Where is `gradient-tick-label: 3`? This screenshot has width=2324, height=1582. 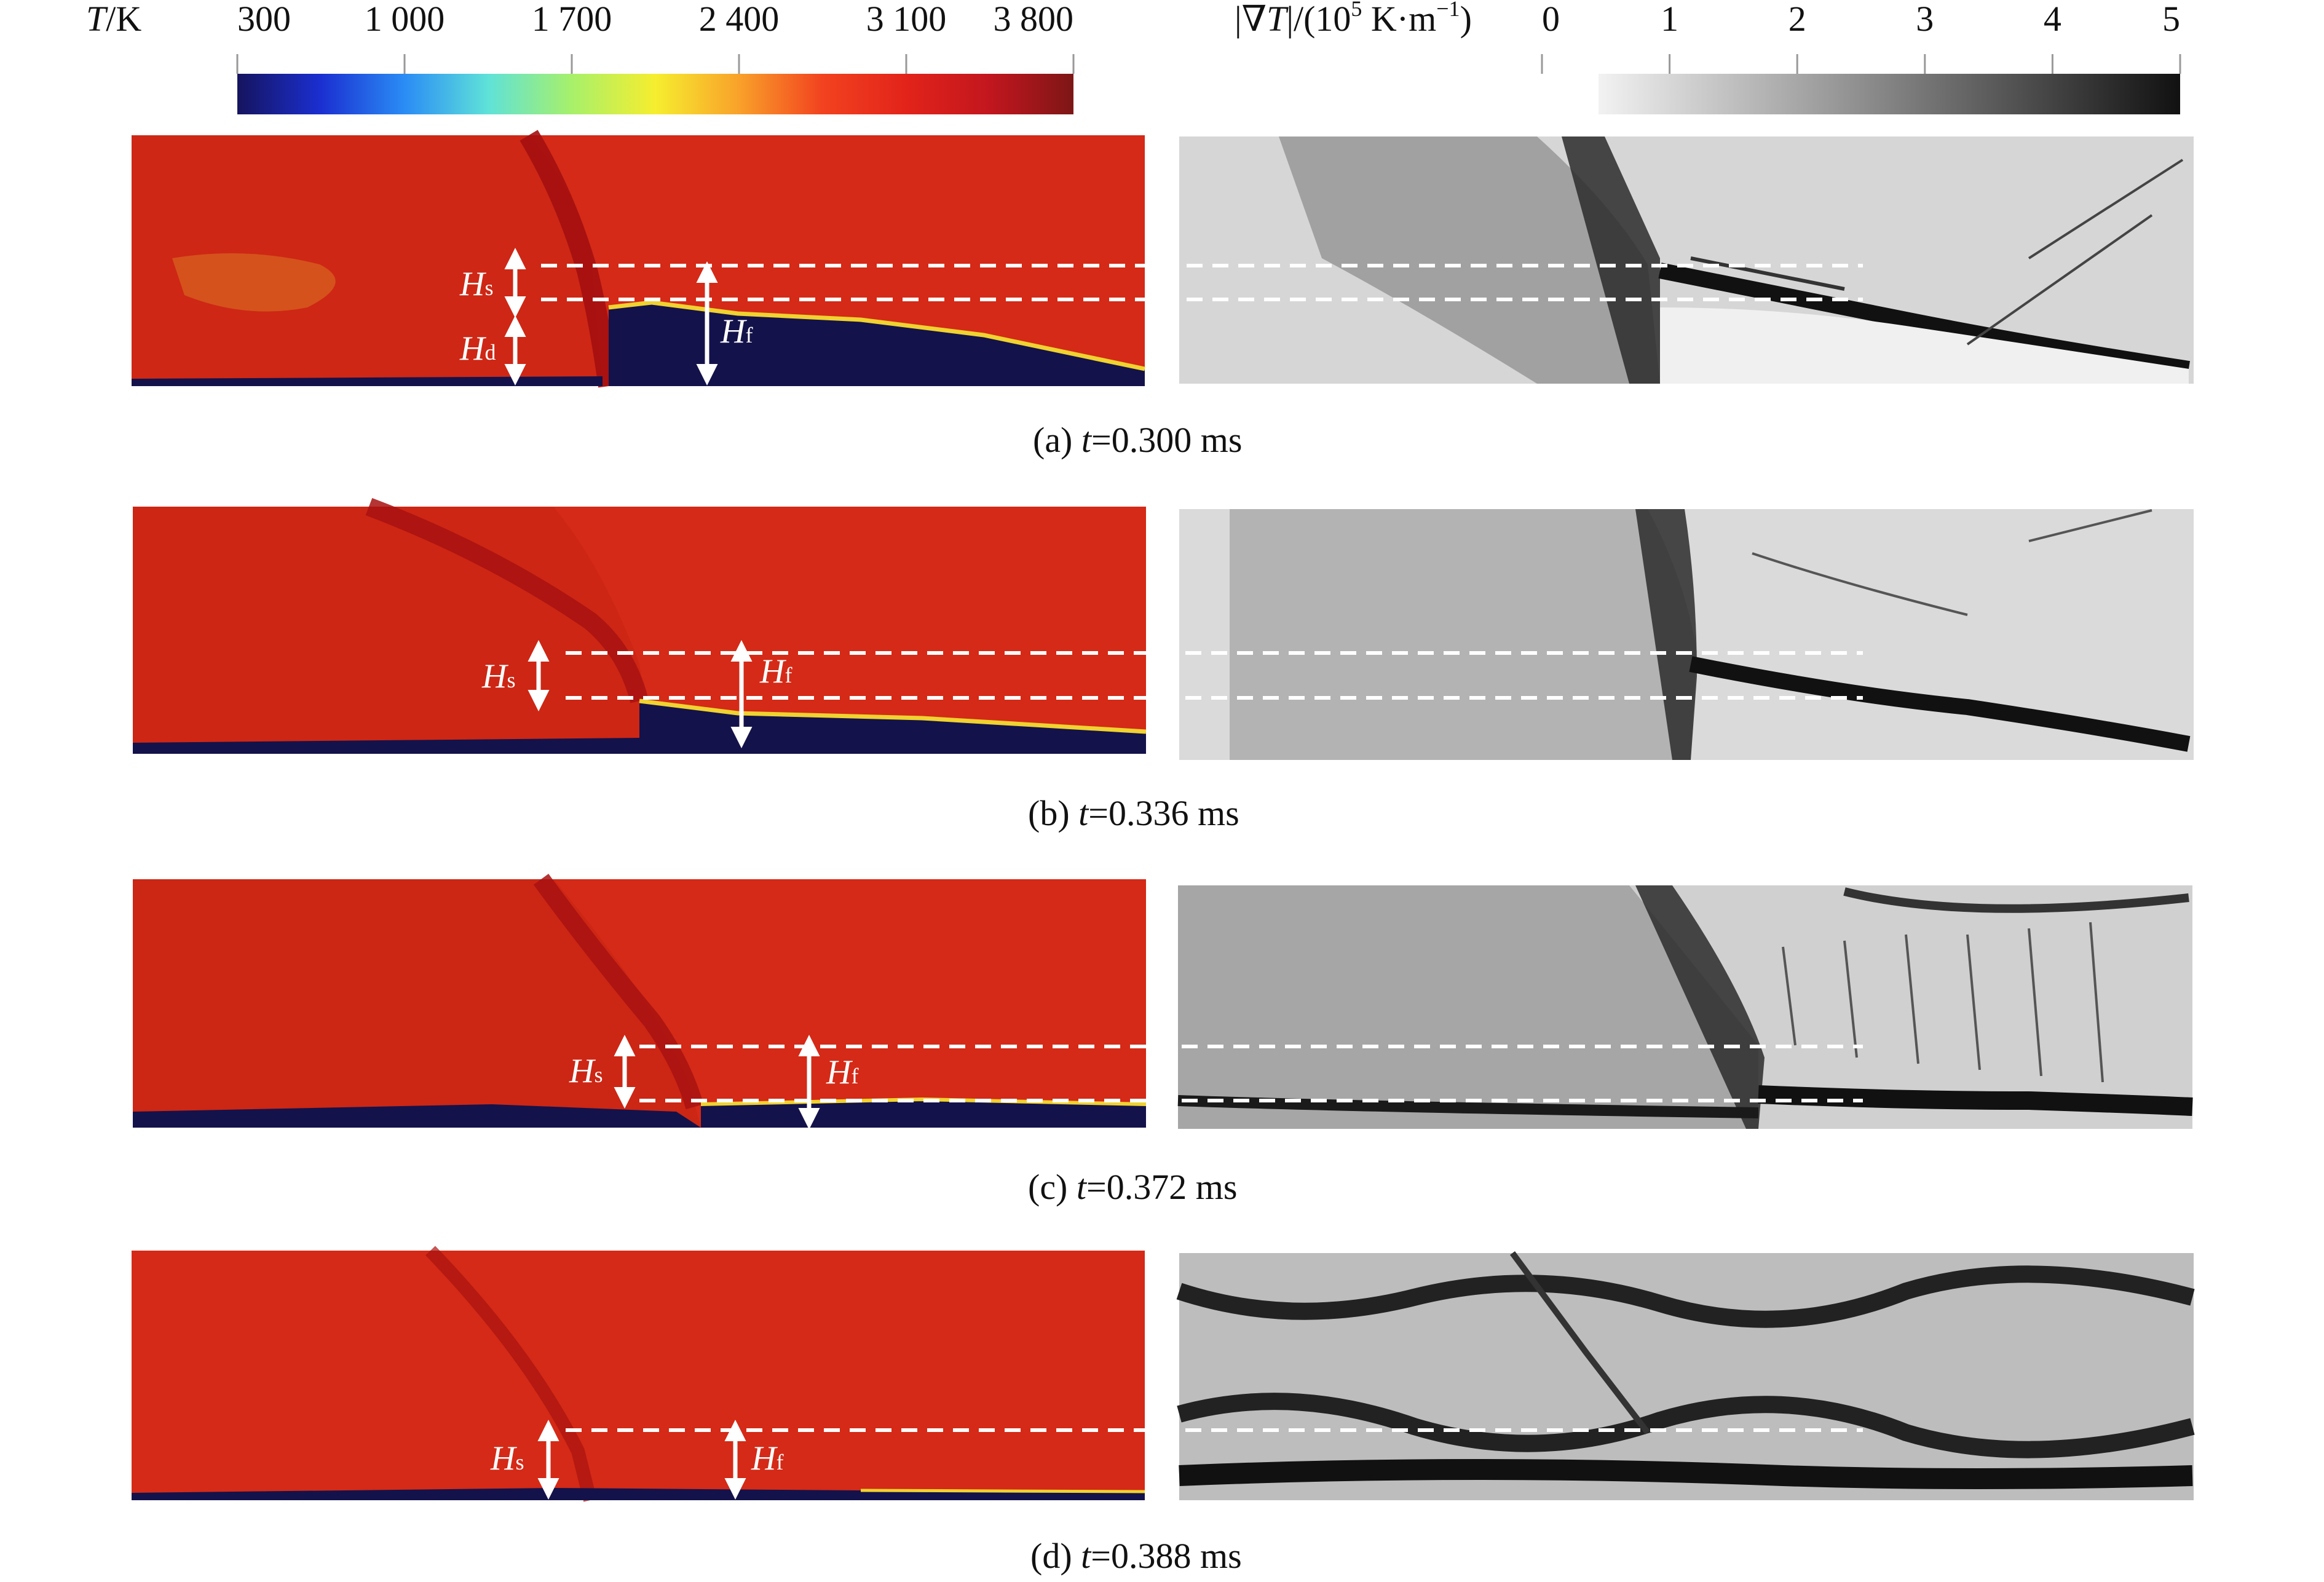
gradient-tick-label: 3 is located at coordinates (1925, 20).